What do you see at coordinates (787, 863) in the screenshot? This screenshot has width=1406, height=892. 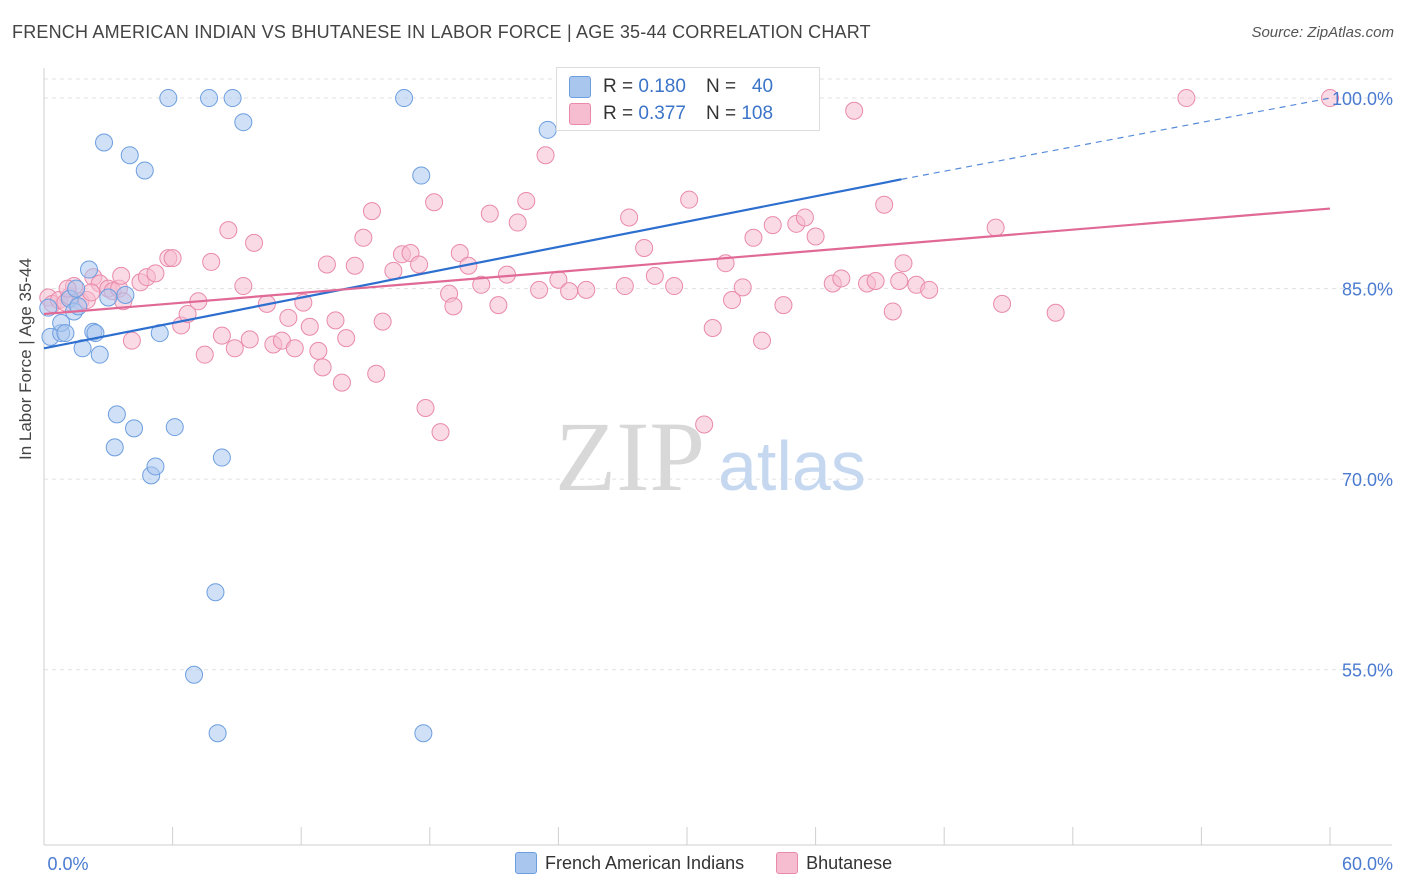 I see `legend-swatch-pink` at bounding box center [787, 863].